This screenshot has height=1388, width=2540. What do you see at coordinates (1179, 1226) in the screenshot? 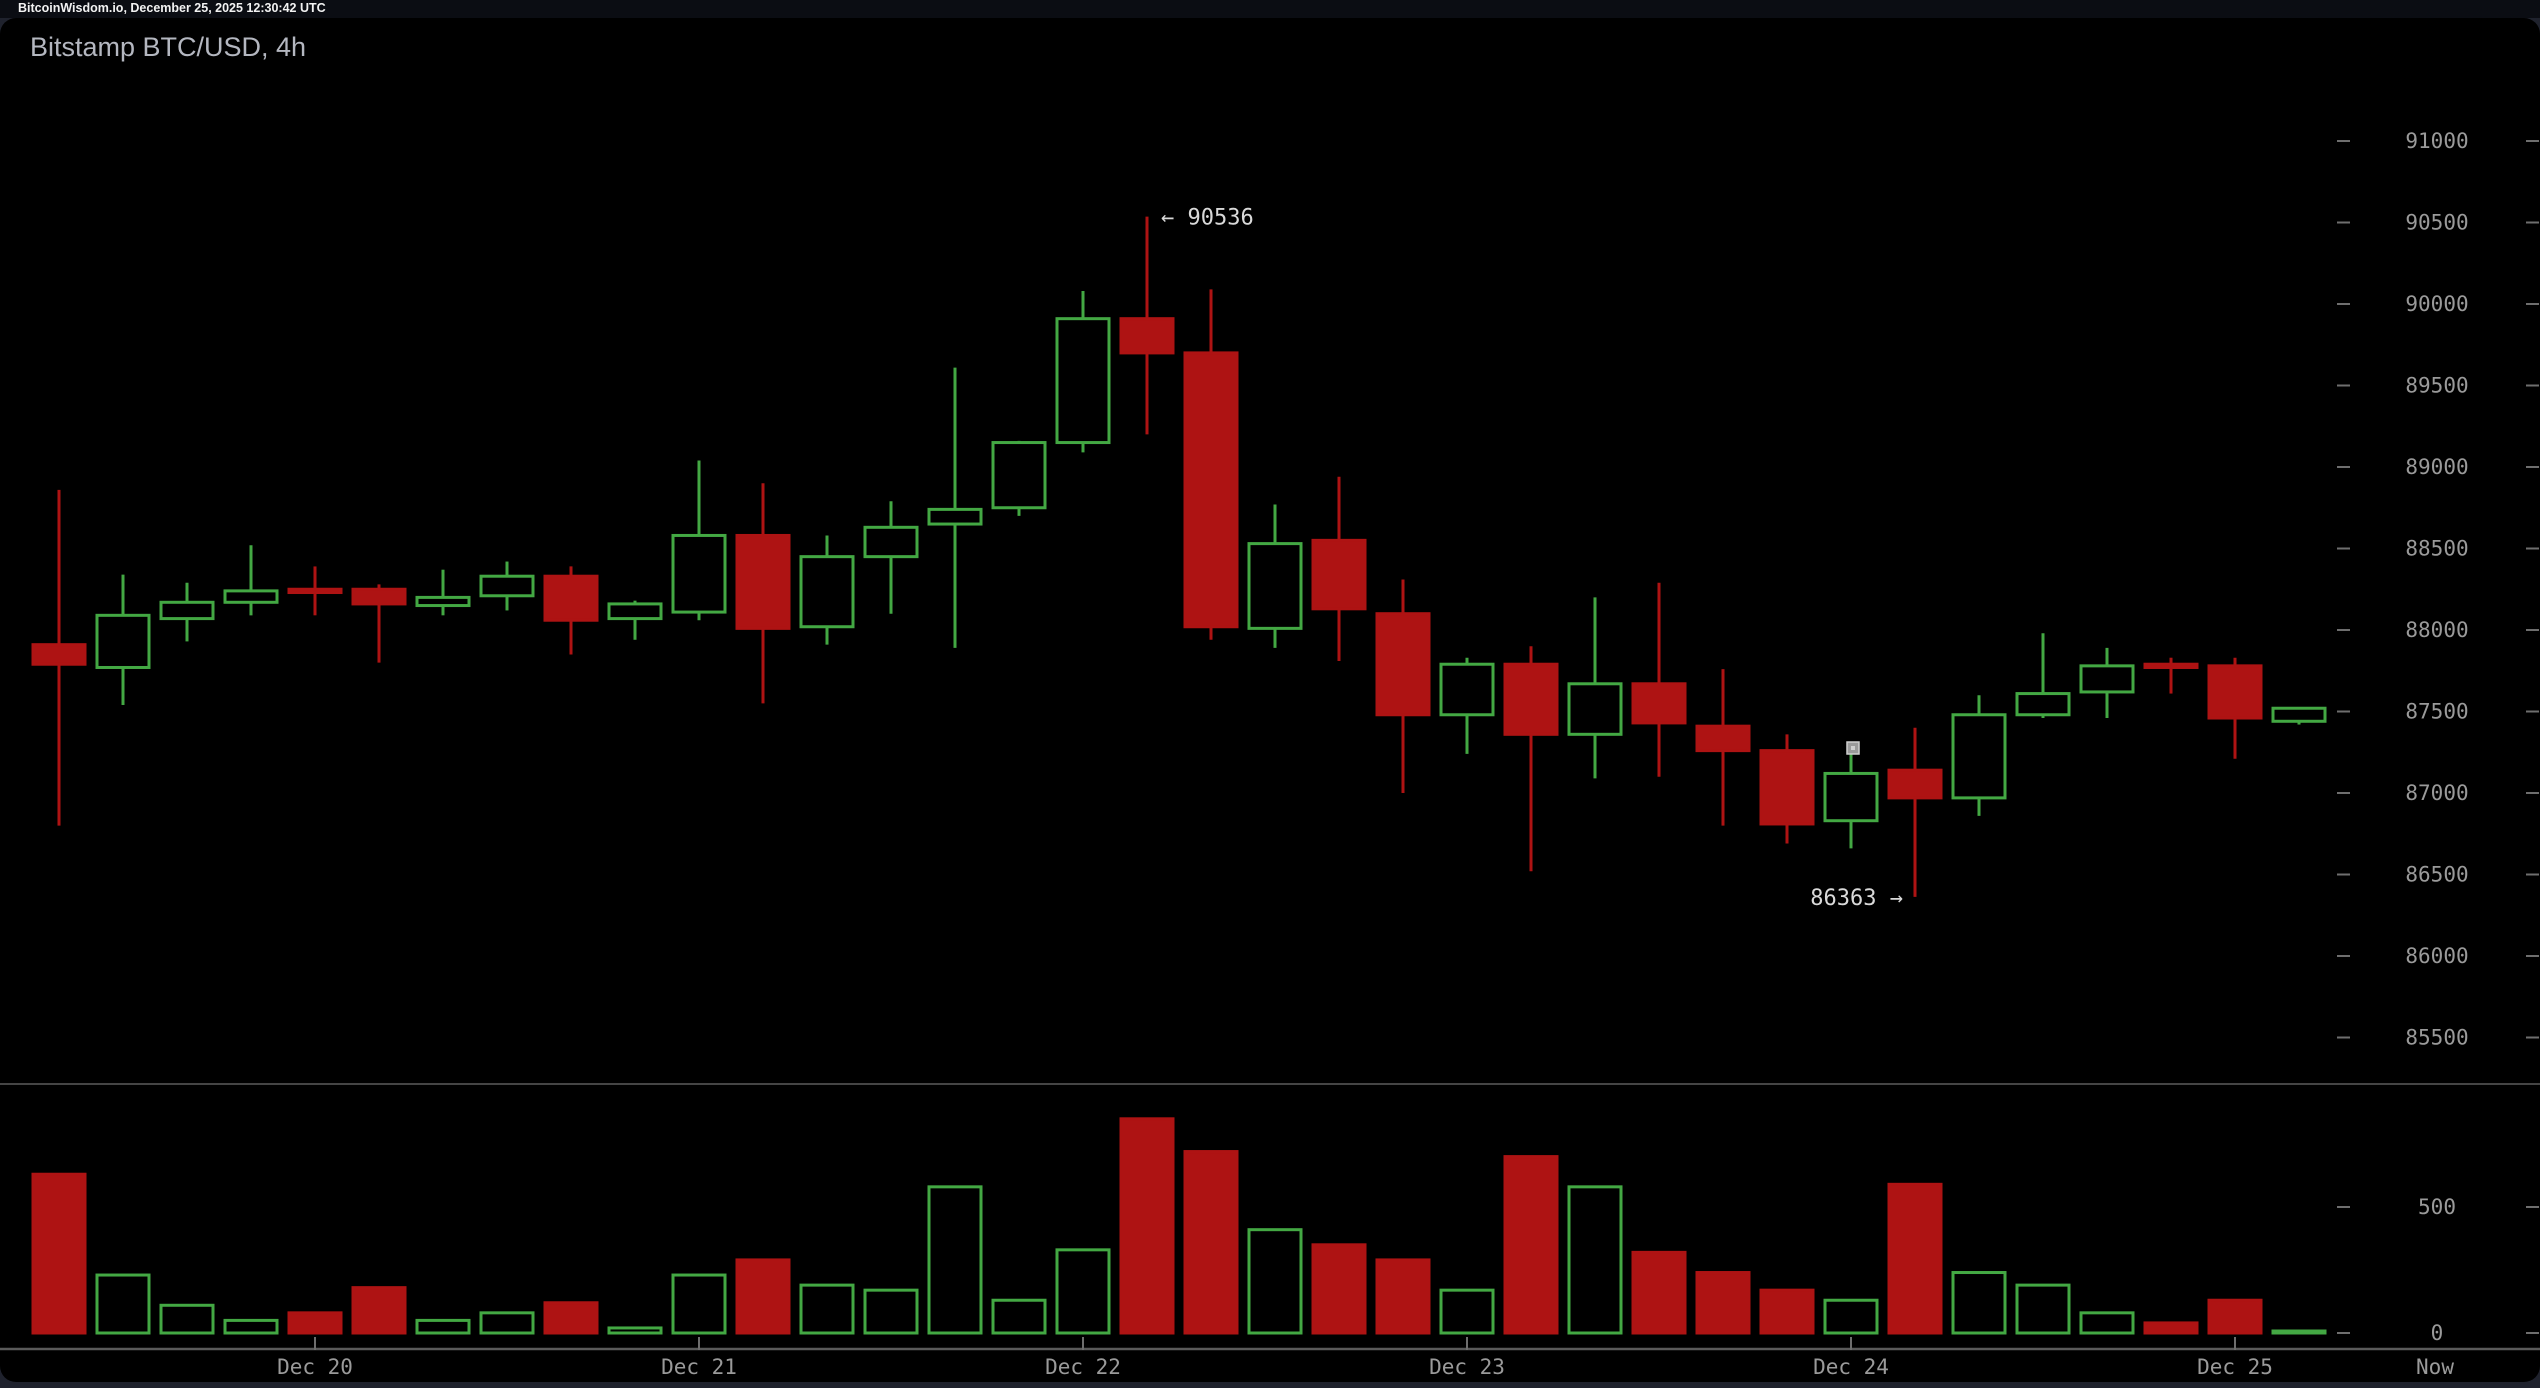
I see `volume-layer` at bounding box center [1179, 1226].